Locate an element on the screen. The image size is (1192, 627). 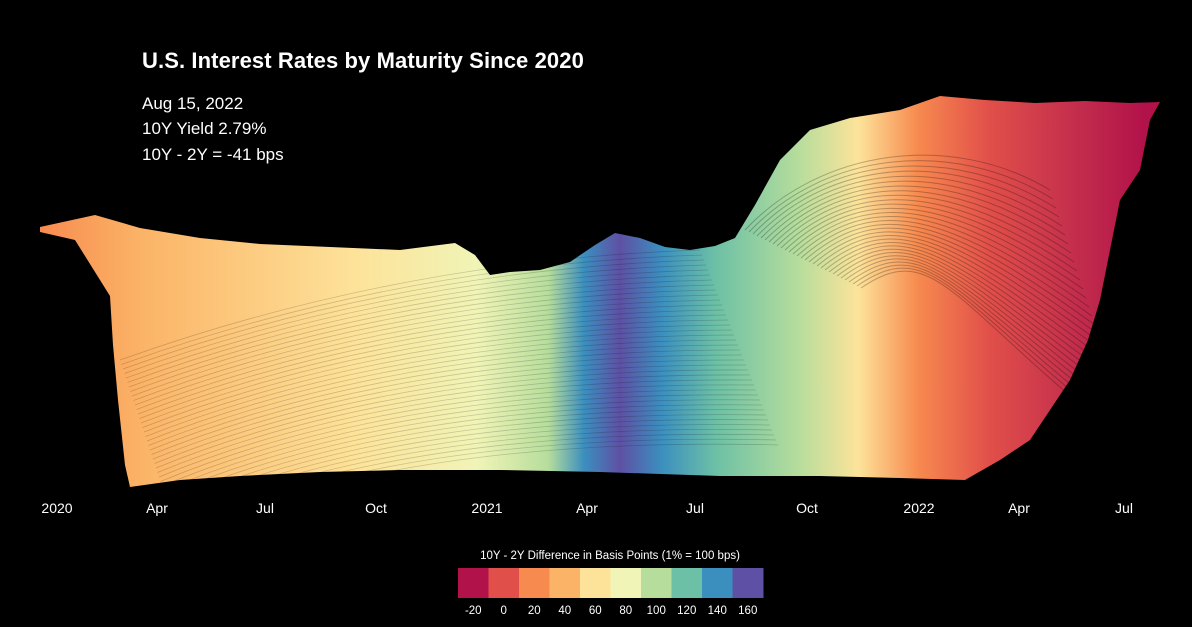
legend-tick-label: 100 is located at coordinates (656, 611).